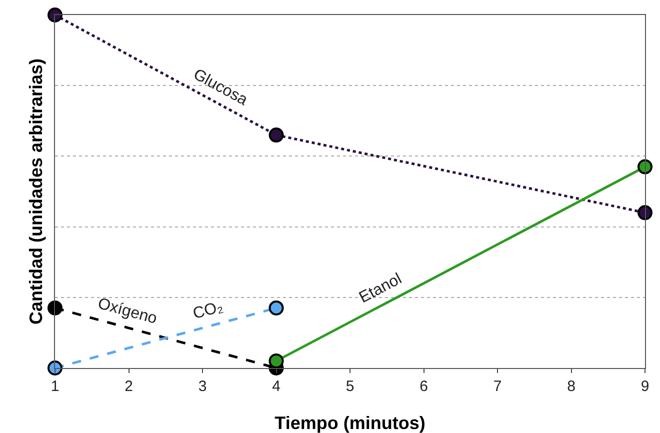 The height and width of the screenshot is (433, 660). I want to click on y-axis-title: Cantidad (unidades arbitrarias), so click(36, 191).